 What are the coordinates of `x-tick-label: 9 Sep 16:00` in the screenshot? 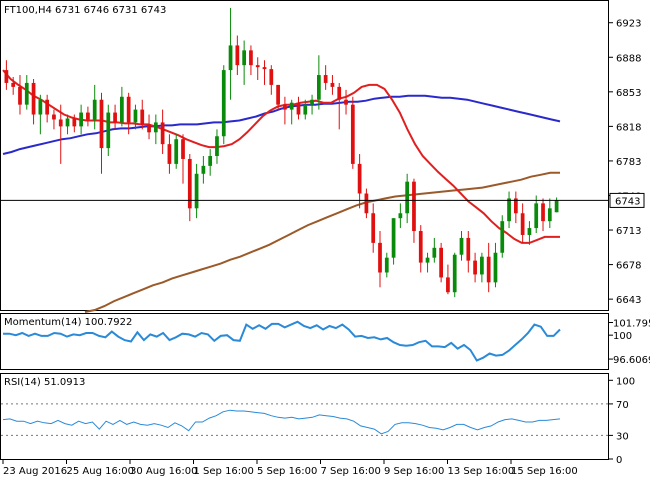 It's located at (414, 471).